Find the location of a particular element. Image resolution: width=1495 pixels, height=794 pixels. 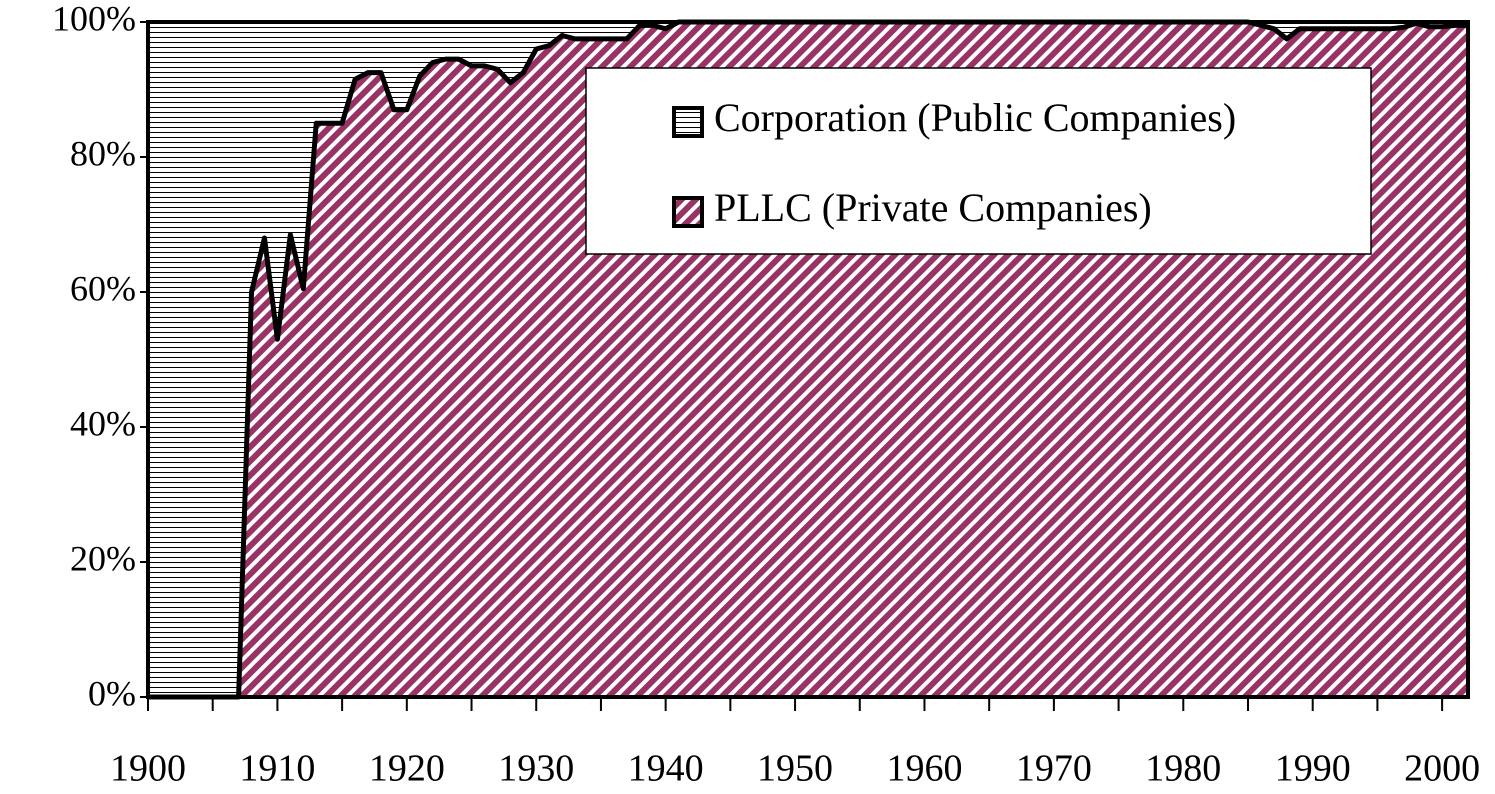

x-tick-label: 1930 is located at coordinates (536, 769).